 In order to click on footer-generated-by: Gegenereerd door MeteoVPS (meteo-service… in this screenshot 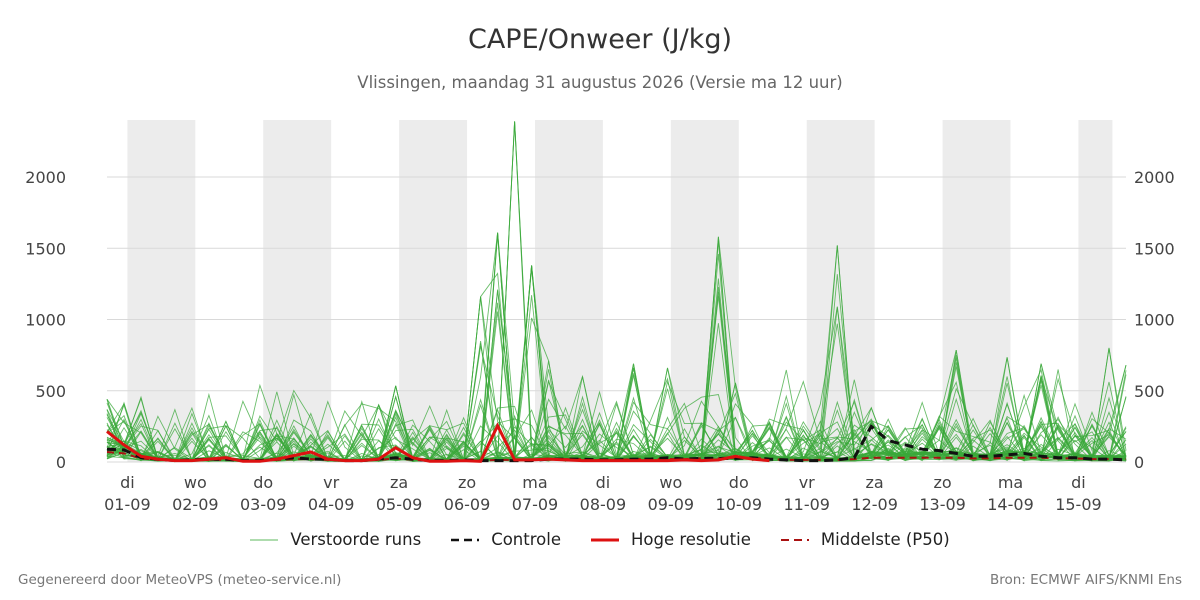, I will do `click(180, 580)`.